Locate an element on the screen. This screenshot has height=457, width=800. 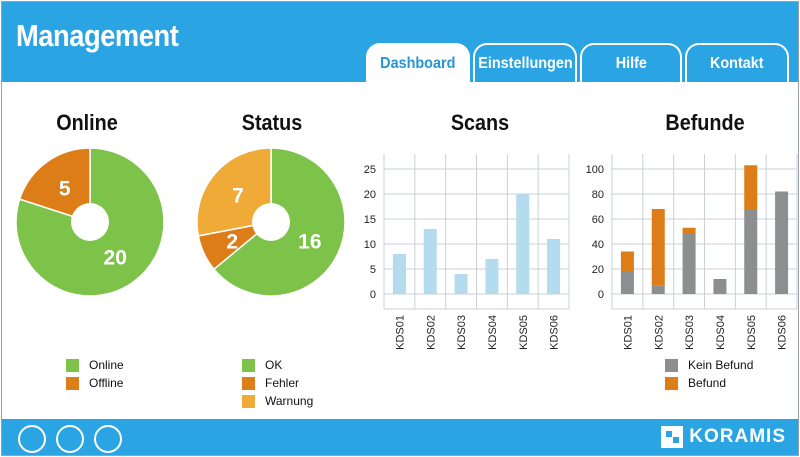
pie-value-label: 2 is located at coordinates (232, 241).